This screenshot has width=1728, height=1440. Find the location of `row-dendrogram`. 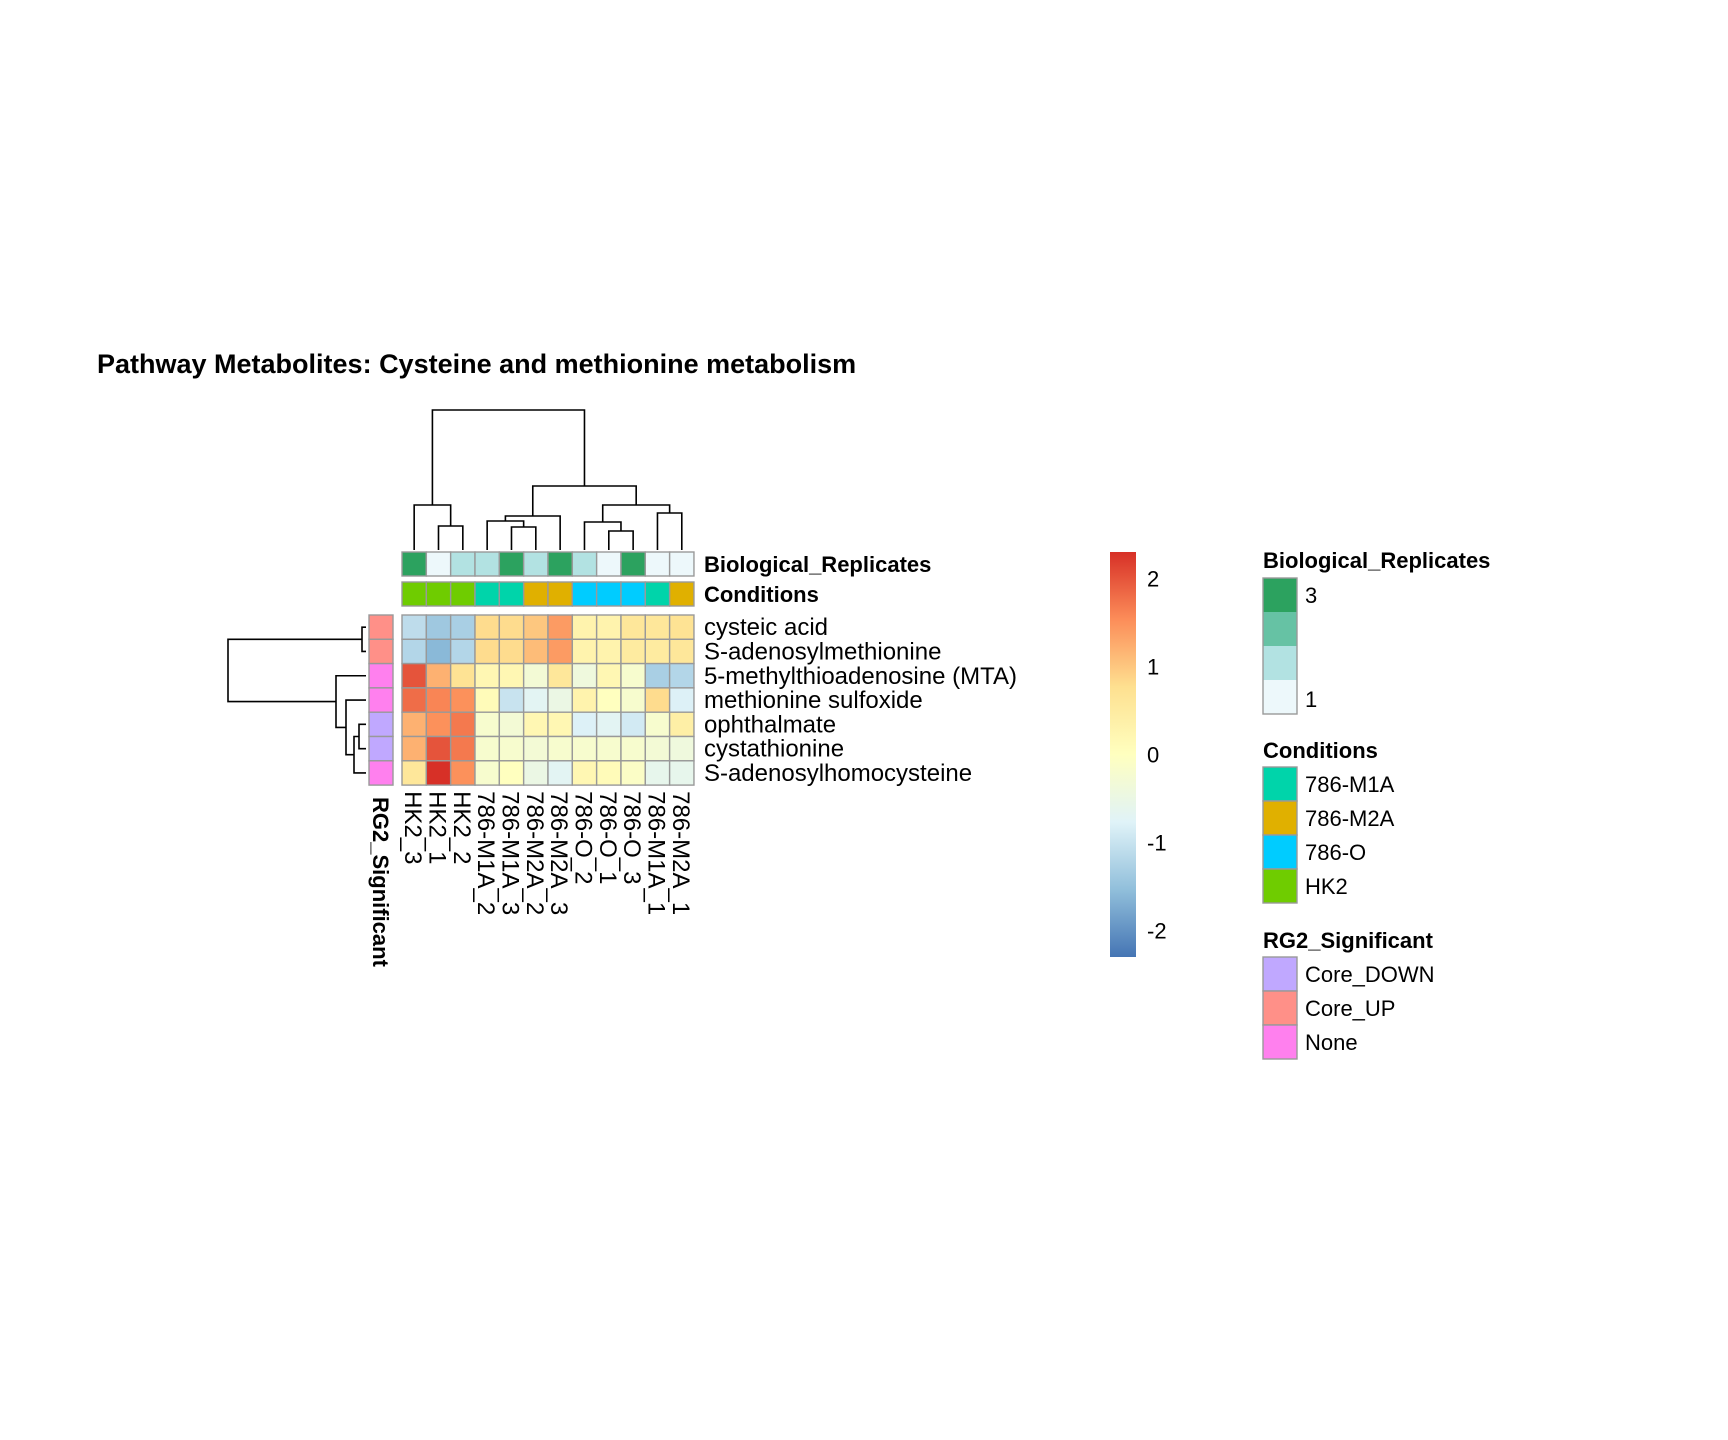

row-dendrogram is located at coordinates (296, 700).